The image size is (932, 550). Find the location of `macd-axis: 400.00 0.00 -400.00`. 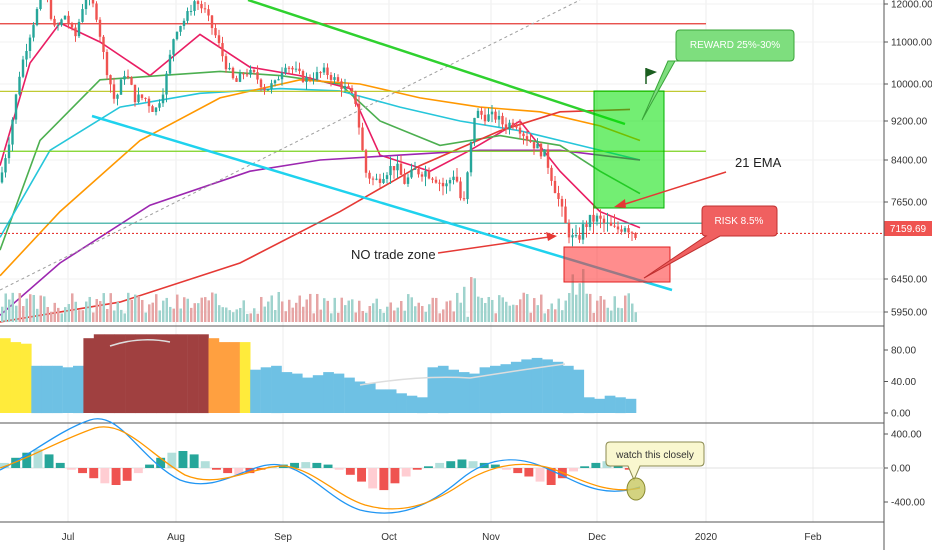

macd-axis: 400.00 0.00 -400.00 is located at coordinates (904, 469).